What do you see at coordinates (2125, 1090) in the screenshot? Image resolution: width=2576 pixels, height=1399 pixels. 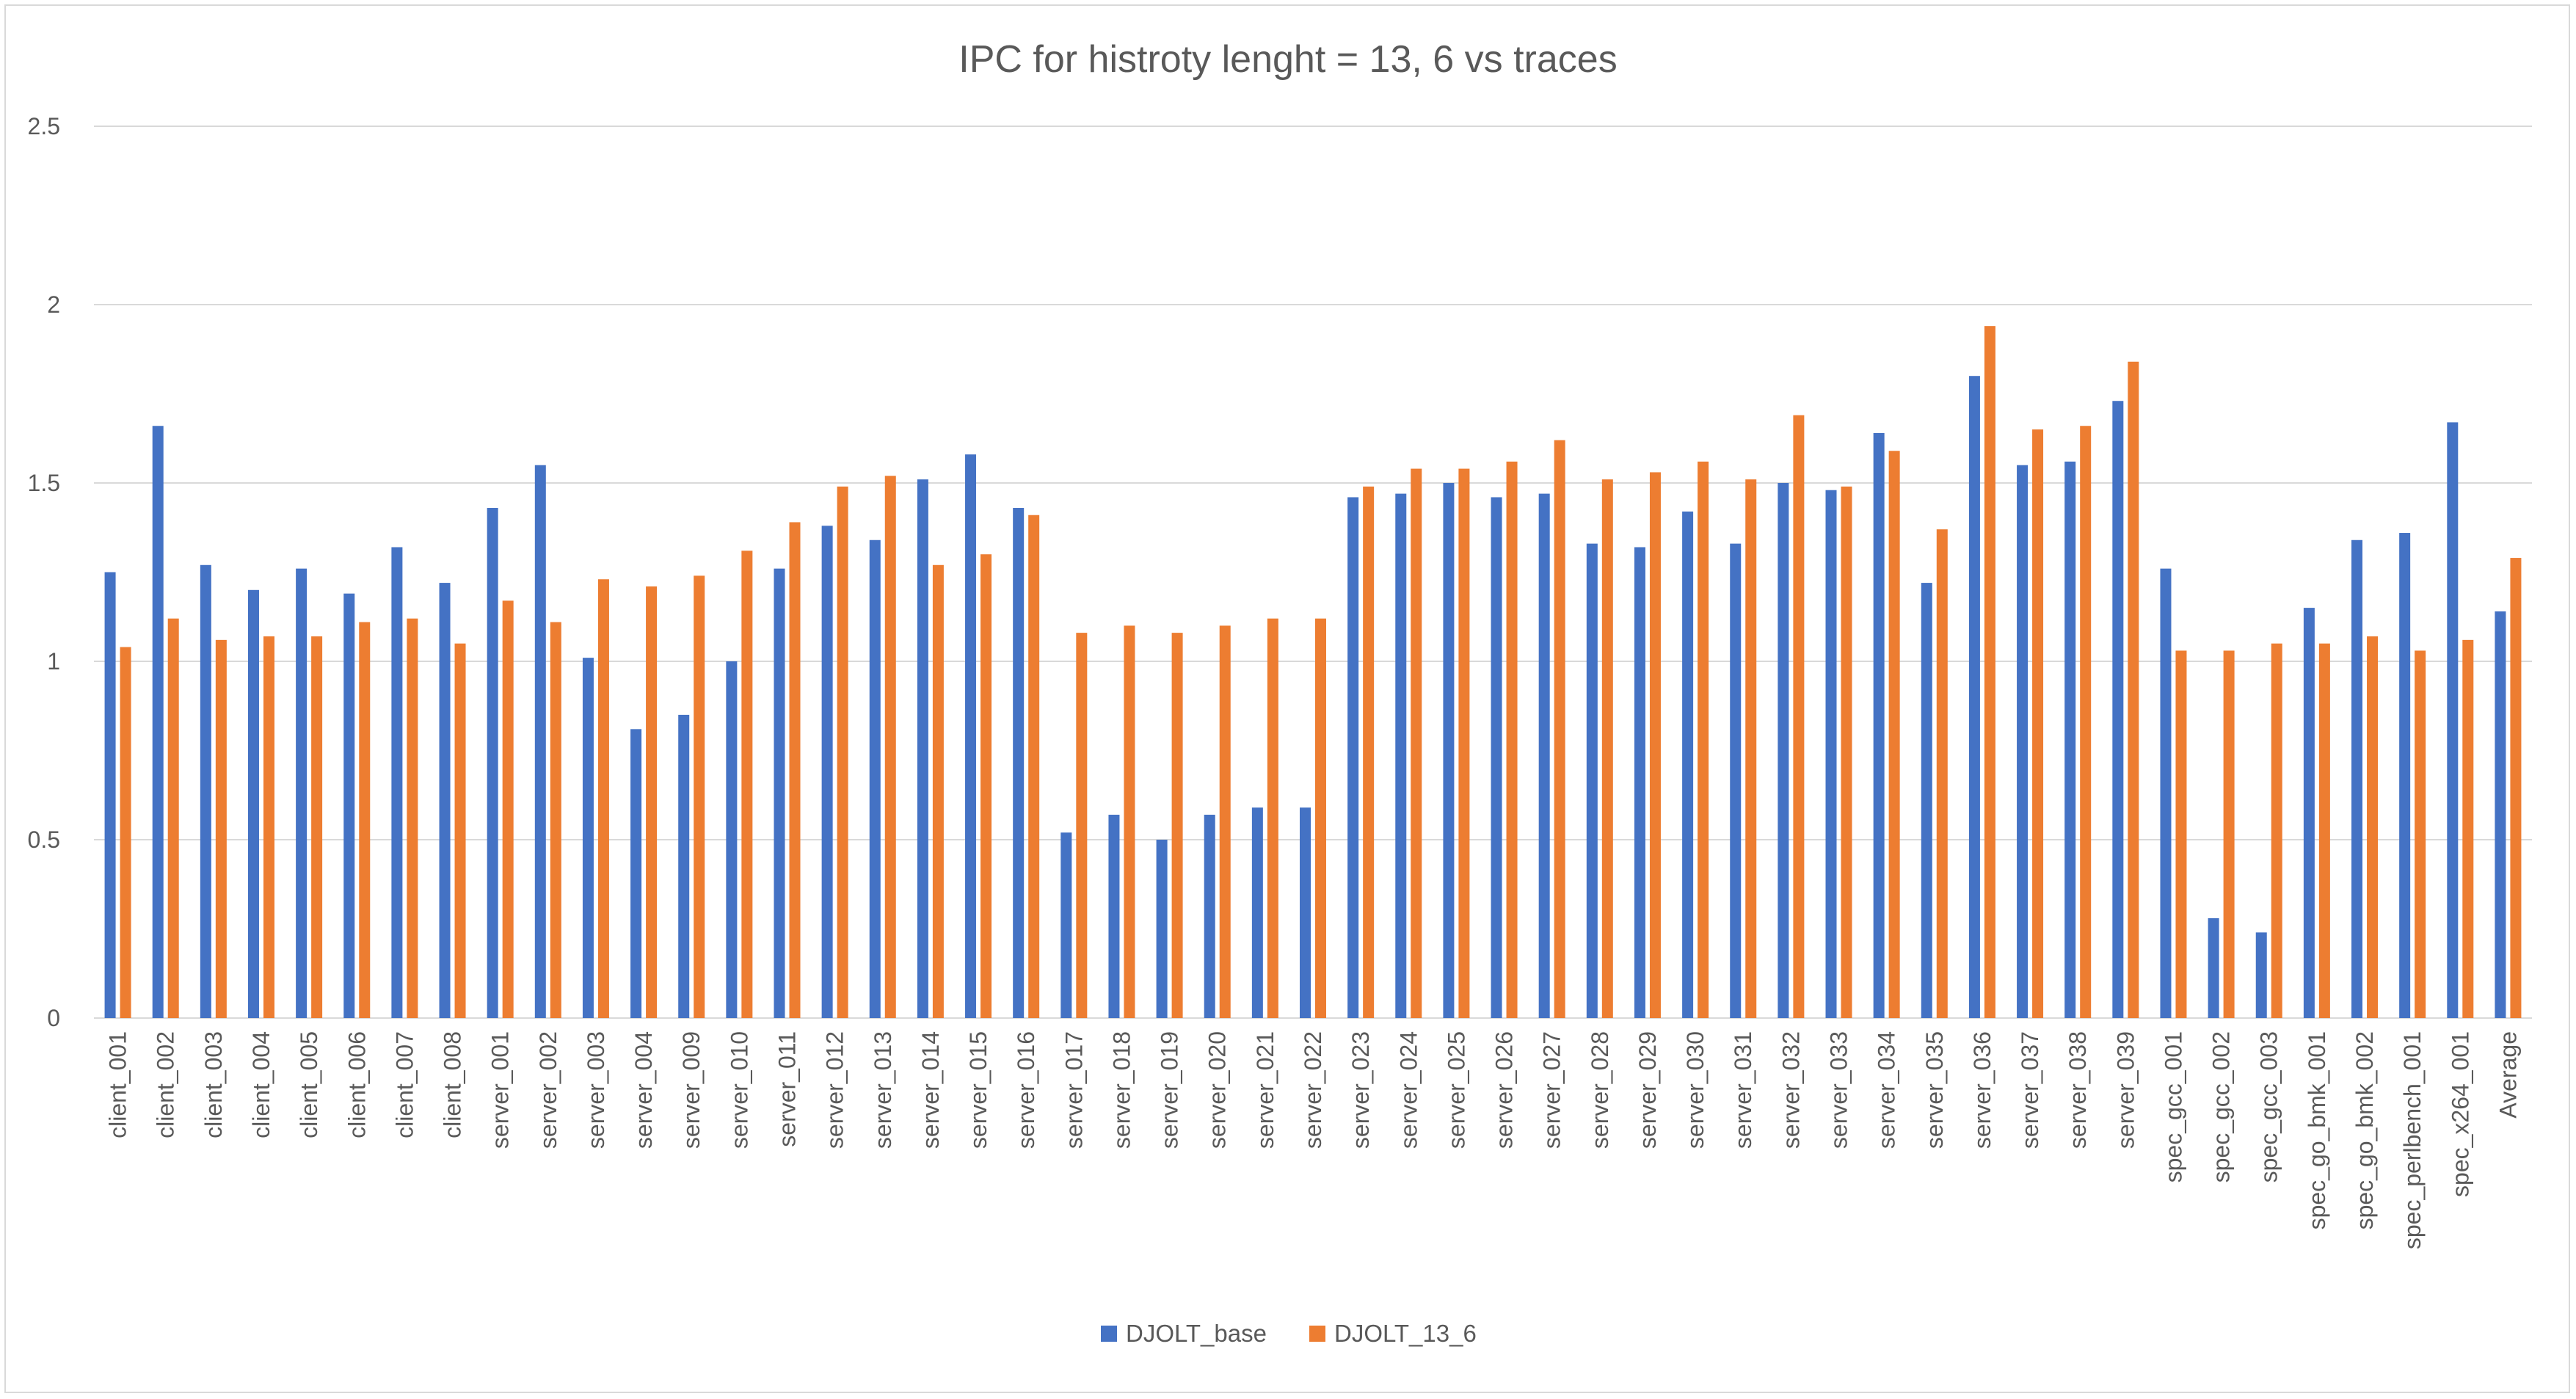 I see `x-tick-label: server_039` at bounding box center [2125, 1090].